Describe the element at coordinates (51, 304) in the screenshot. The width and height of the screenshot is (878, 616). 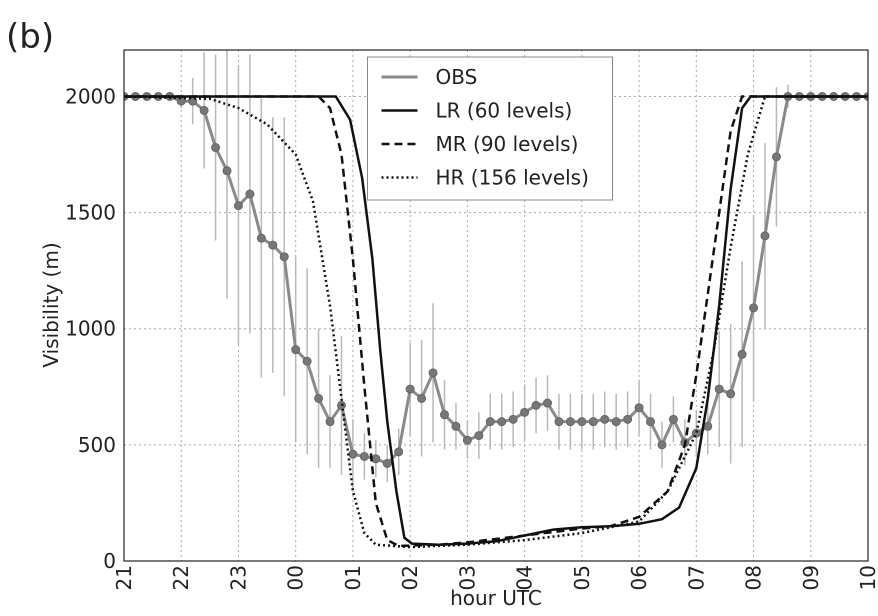
I see `y-axis-label: Visibility (m)` at that location.